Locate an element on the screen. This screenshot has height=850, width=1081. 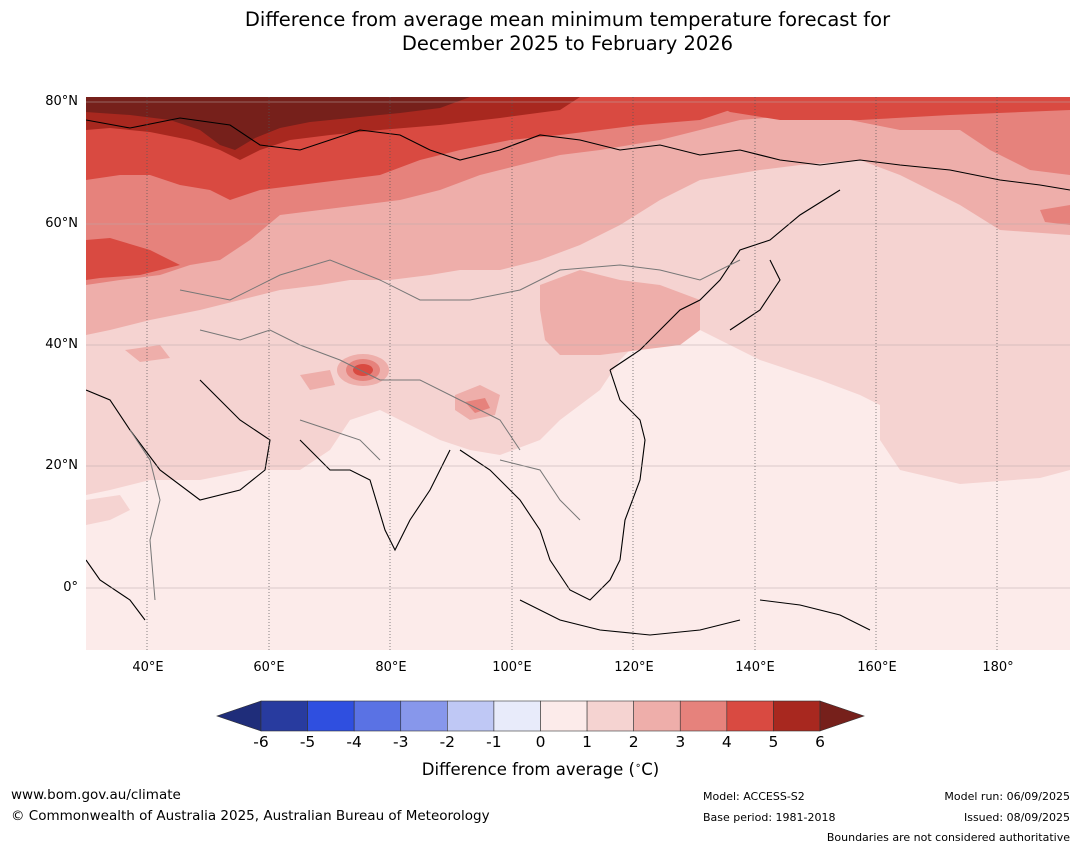
anomaly-area-4-5-west is located at coordinates (133, 259).